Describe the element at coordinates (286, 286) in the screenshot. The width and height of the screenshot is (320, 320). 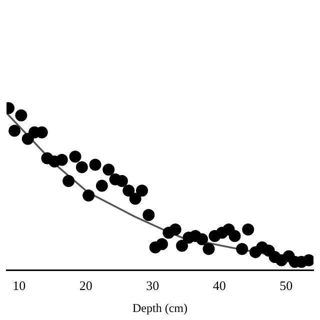
I see `x-tick-label: 50` at that location.